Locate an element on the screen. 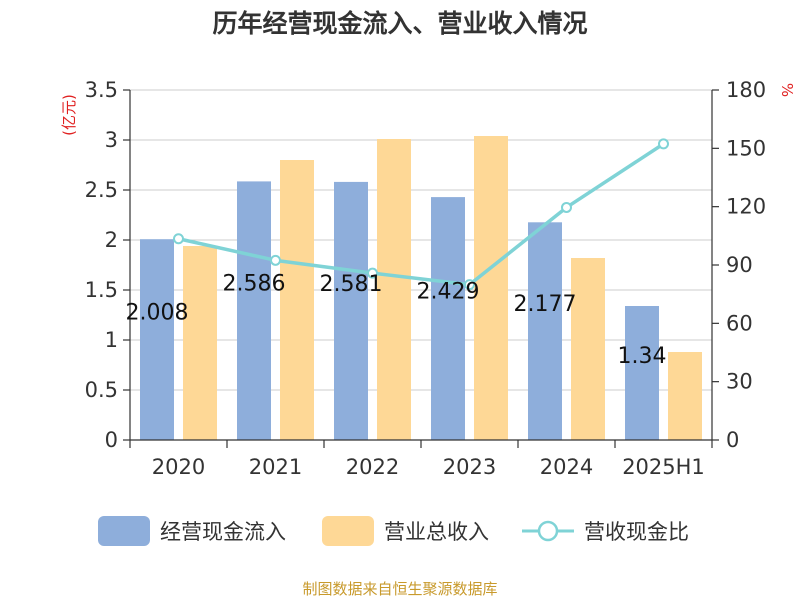 The height and width of the screenshot is (600, 800). y-right-tick-label: 180 is located at coordinates (746, 90).